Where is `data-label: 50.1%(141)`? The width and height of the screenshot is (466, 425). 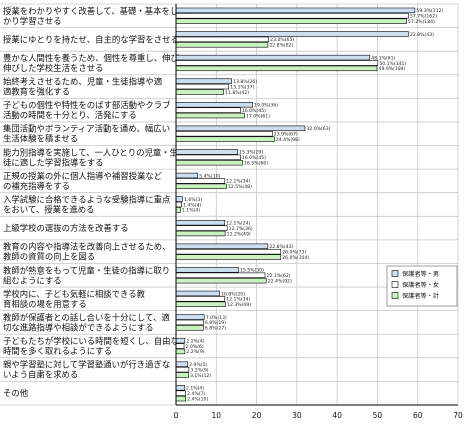 data-label: 50.1%(141) is located at coordinates (392, 64).